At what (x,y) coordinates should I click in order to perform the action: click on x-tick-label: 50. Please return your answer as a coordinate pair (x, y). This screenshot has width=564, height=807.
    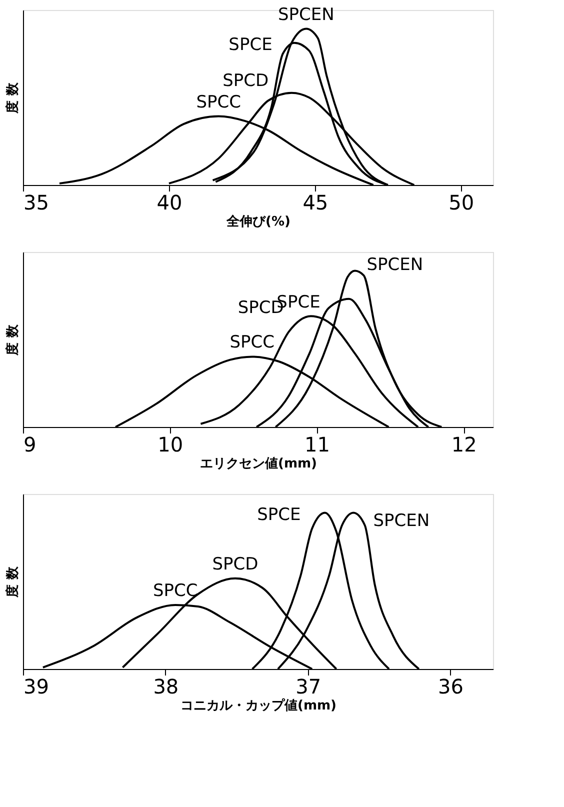
    Looking at the image, I should click on (461, 202).